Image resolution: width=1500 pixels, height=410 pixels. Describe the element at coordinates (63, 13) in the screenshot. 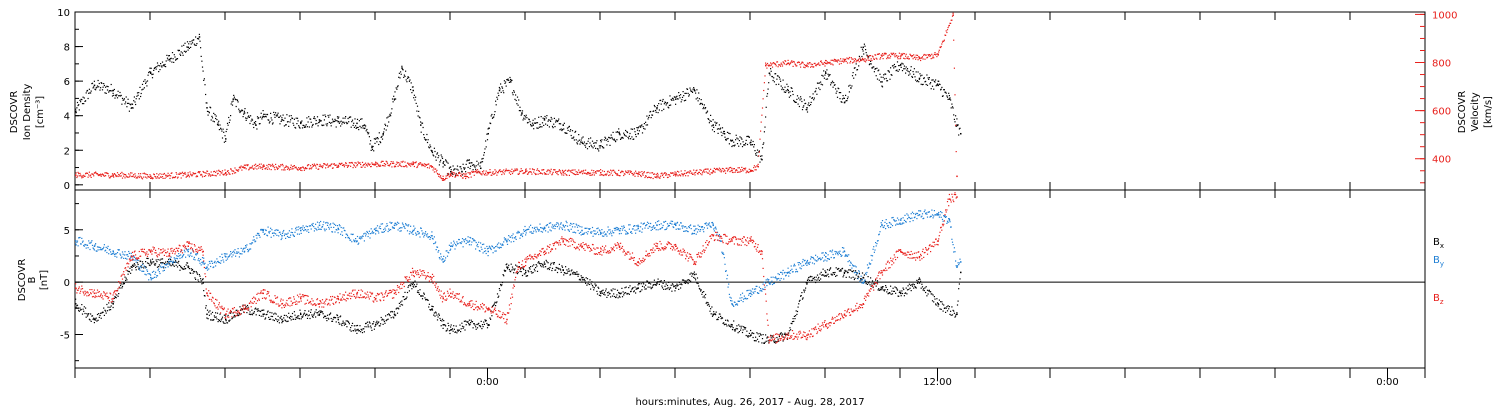

I see `left-tick-label: 10` at that location.